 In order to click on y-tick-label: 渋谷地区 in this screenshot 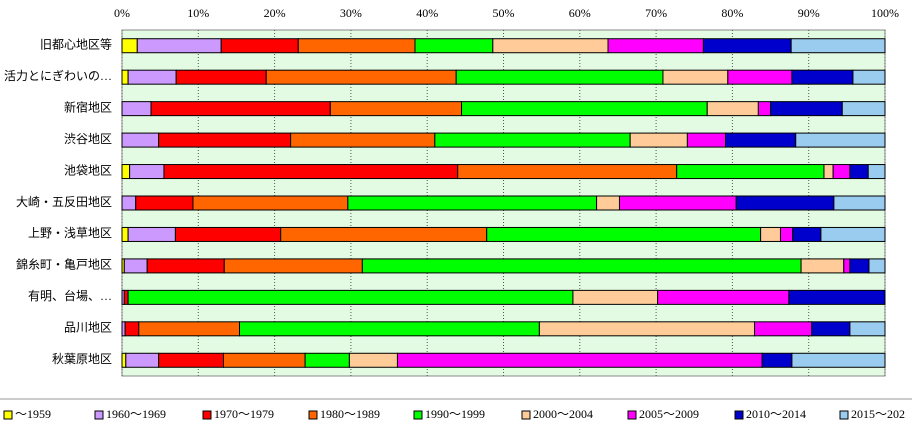, I will do `click(88, 139)`.